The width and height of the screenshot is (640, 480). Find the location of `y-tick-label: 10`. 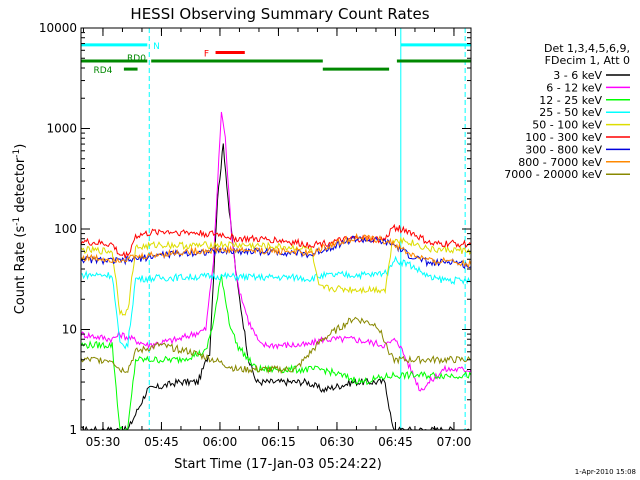

y-tick-label: 10 is located at coordinates (69, 330).